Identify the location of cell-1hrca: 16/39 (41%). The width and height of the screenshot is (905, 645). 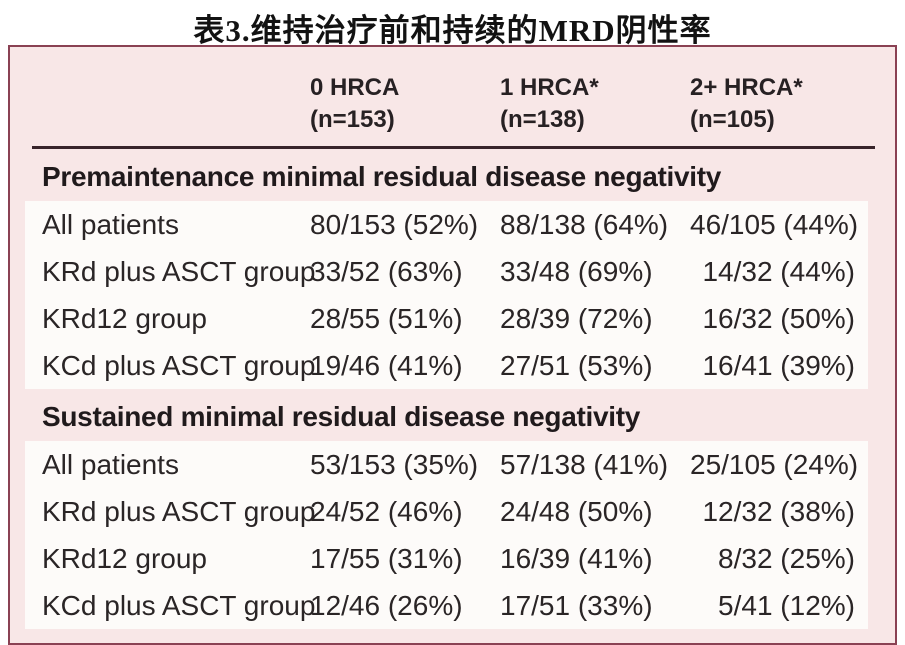
(576, 558).